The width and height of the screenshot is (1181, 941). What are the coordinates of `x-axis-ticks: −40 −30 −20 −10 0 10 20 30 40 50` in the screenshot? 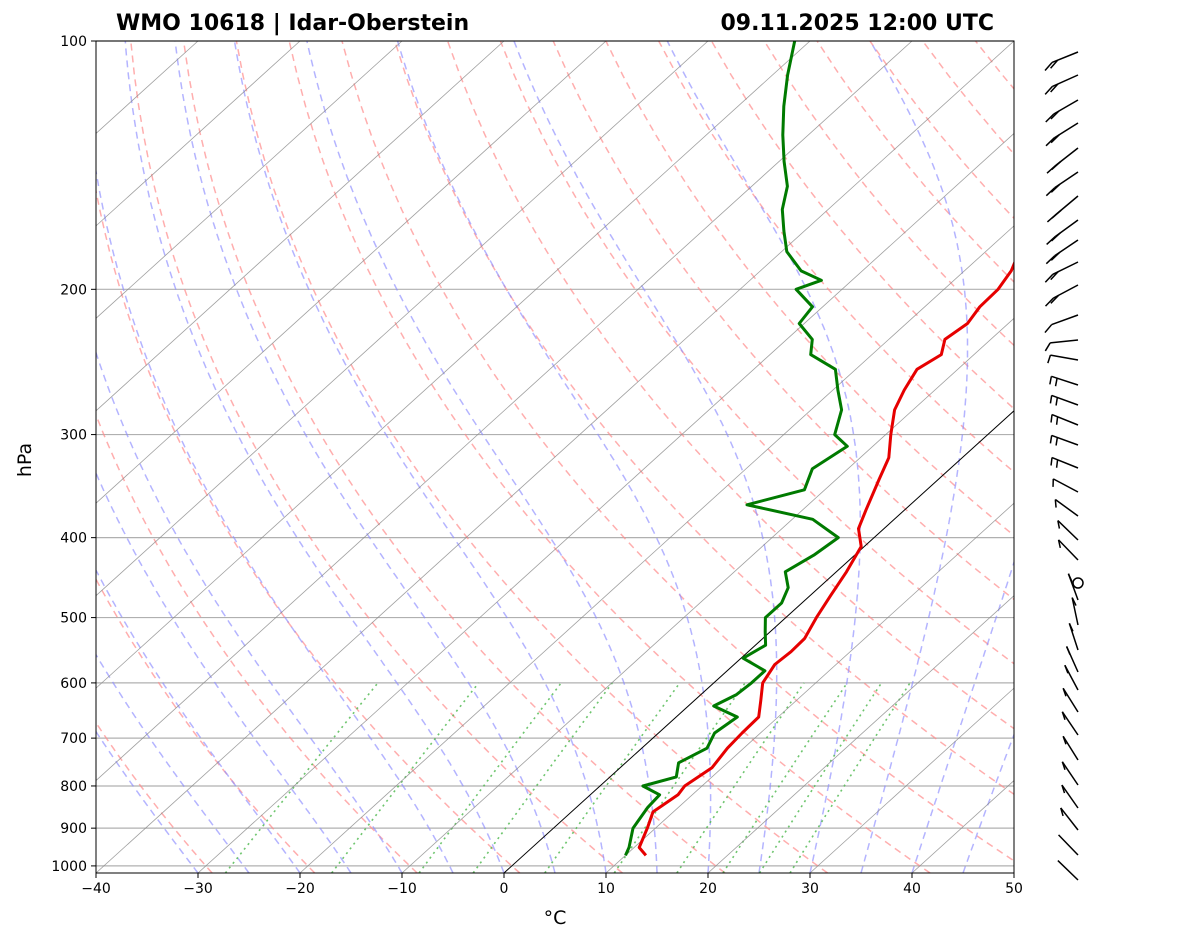 It's located at (552, 885).